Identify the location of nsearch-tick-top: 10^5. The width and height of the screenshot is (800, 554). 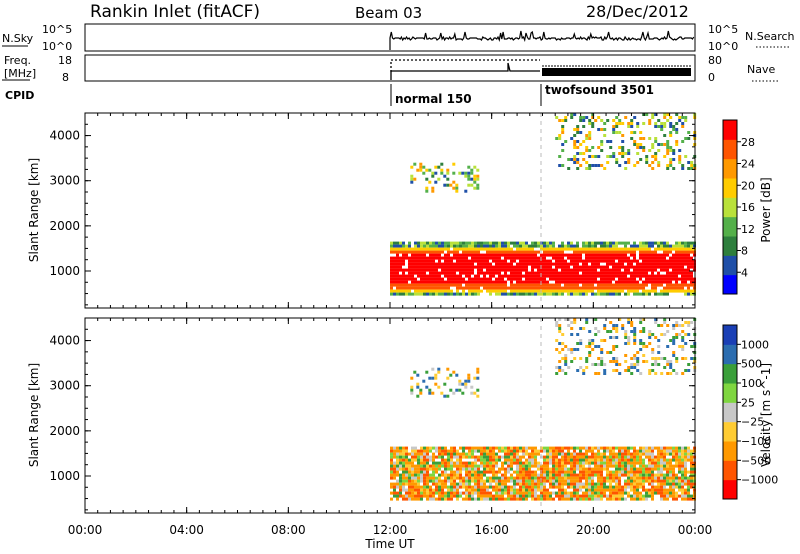
(723, 29).